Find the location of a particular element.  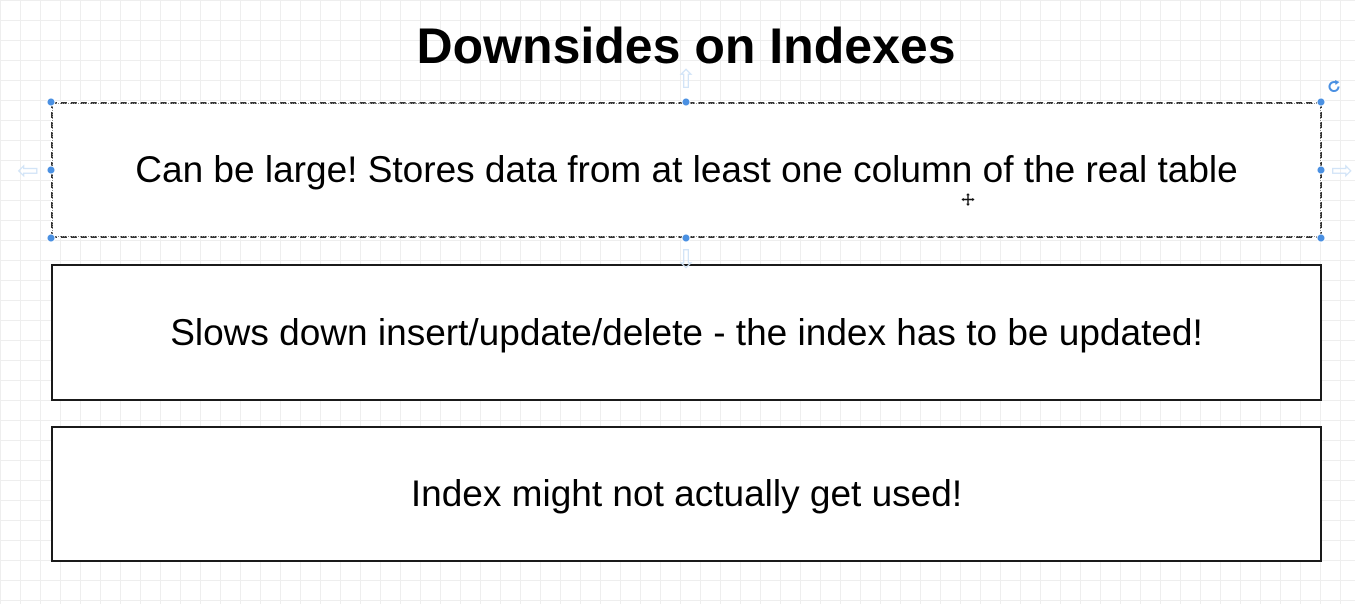

resize-handle-bottom is located at coordinates (686, 238).